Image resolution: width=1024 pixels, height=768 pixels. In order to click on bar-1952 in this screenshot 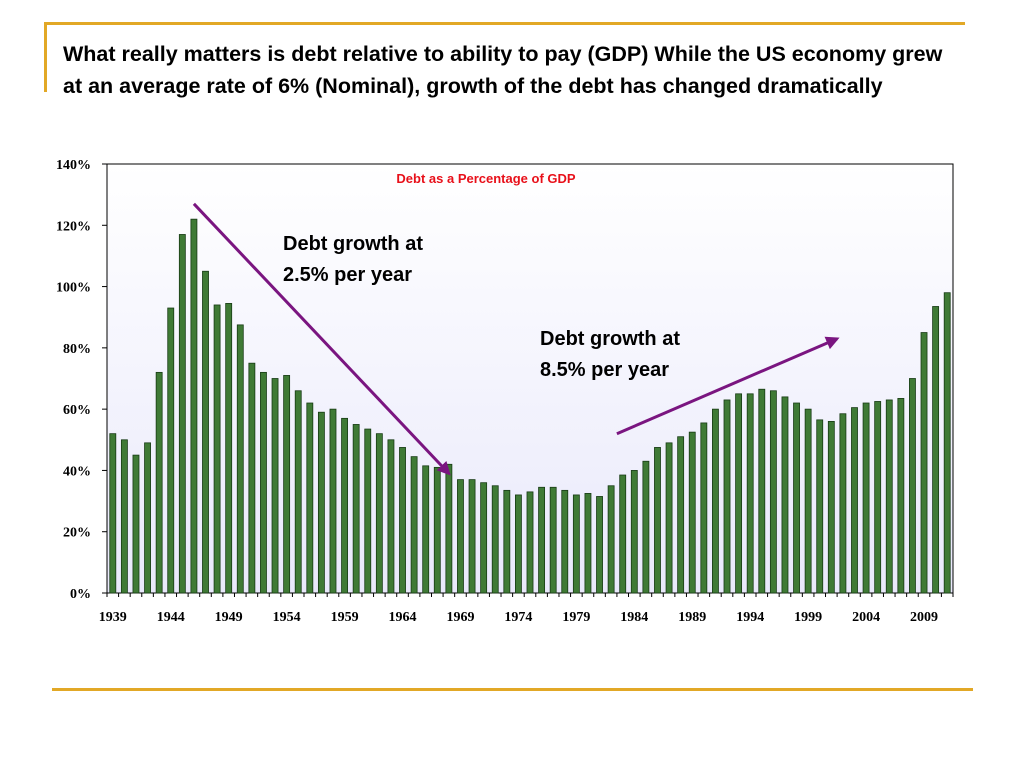, I will do `click(263, 482)`.